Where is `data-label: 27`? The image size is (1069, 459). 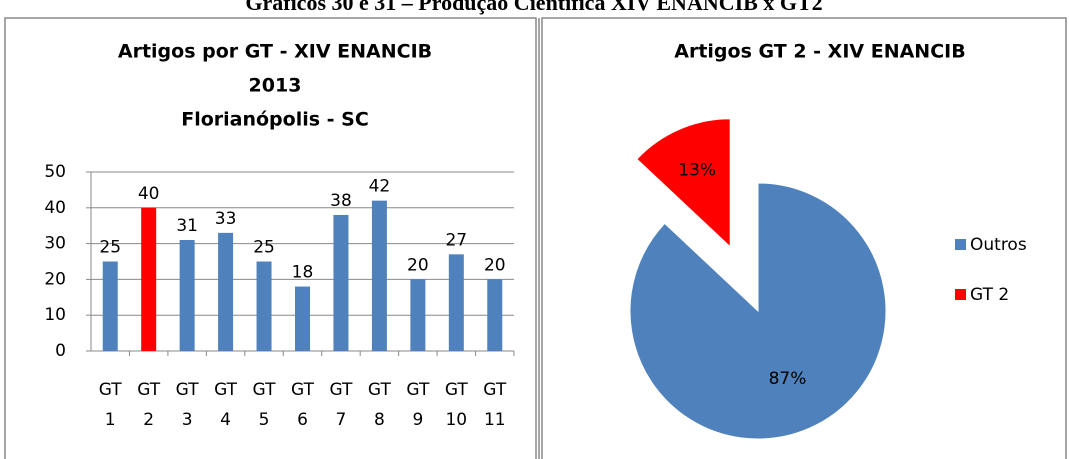 data-label: 27 is located at coordinates (456, 240).